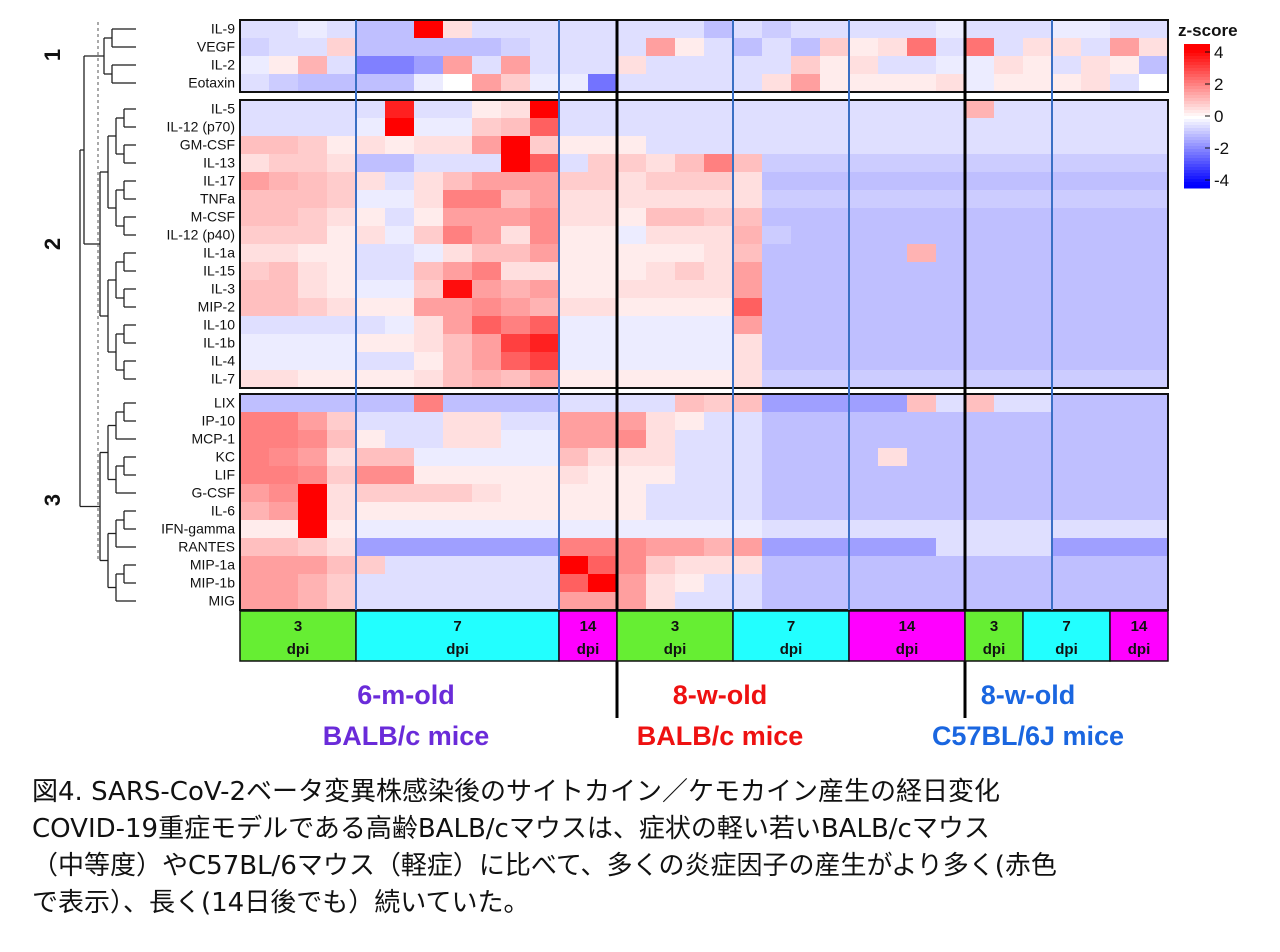 The width and height of the screenshot is (1280, 952). What do you see at coordinates (994, 626) in the screenshot?
I see `dpi-day-label: 3` at bounding box center [994, 626].